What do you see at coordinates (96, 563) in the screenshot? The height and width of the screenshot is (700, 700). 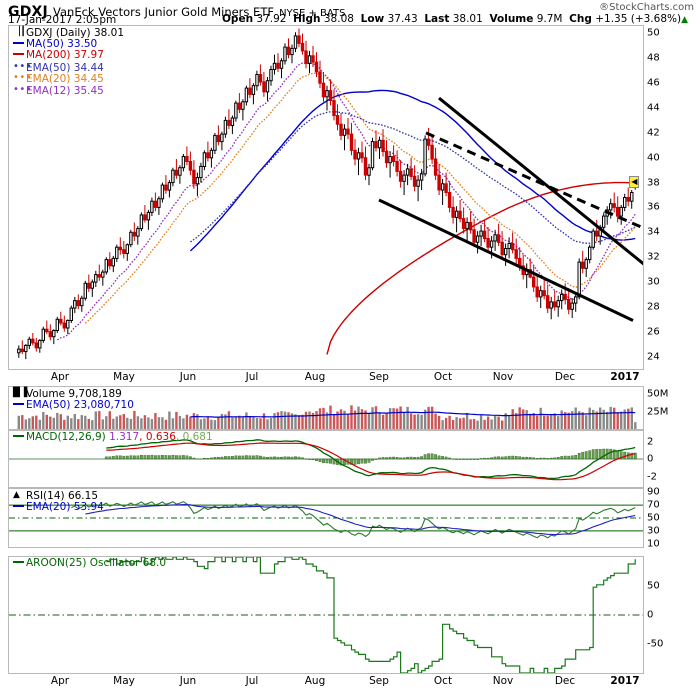 I see `legend-label: AROON(25) Oscillator 68.0` at bounding box center [96, 563].